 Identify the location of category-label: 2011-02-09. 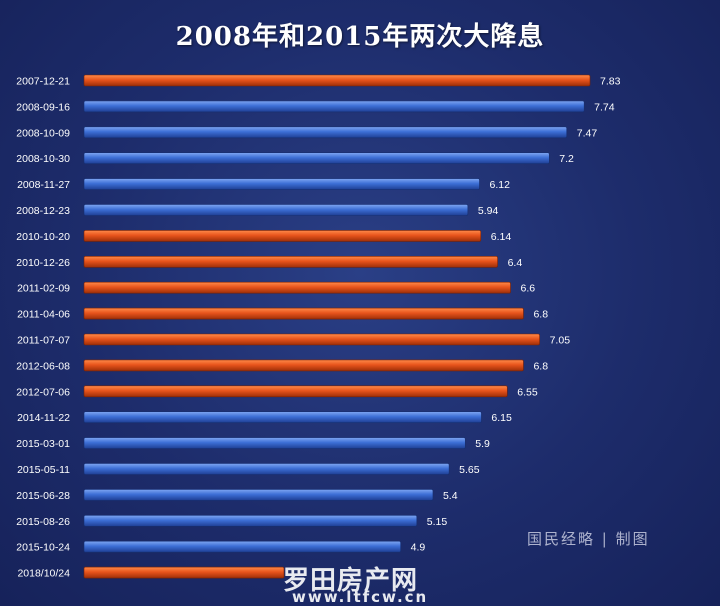
(43, 289).